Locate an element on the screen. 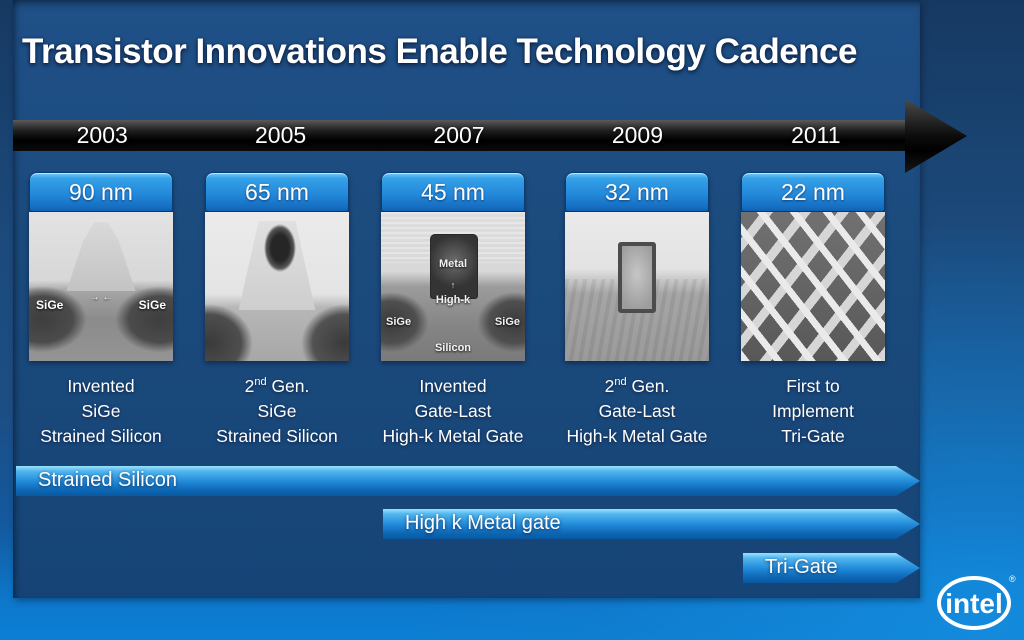 Image resolution: width=1024 pixels, height=640 pixels. node-column-90nm: 90 nm SiGe SiGe → ← is located at coordinates (101, 266).